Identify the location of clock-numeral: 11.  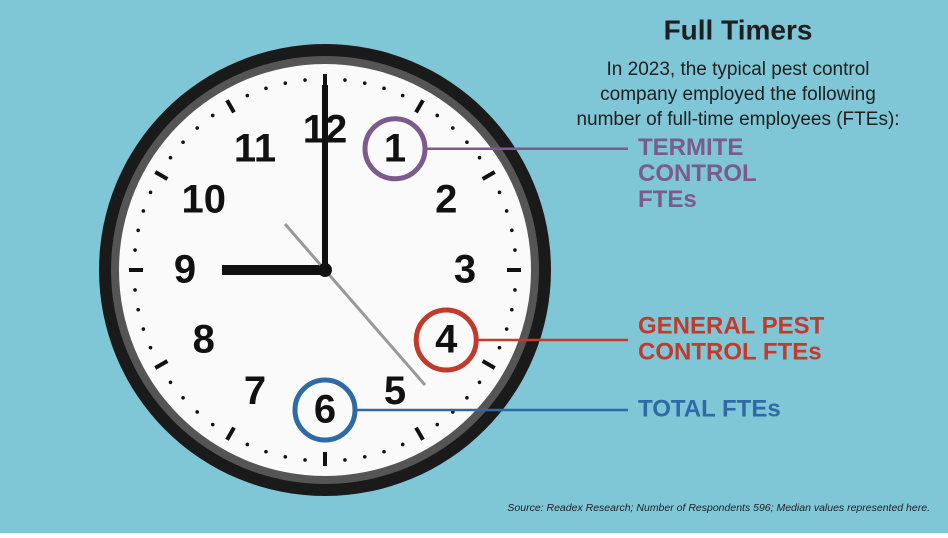
(255, 148).